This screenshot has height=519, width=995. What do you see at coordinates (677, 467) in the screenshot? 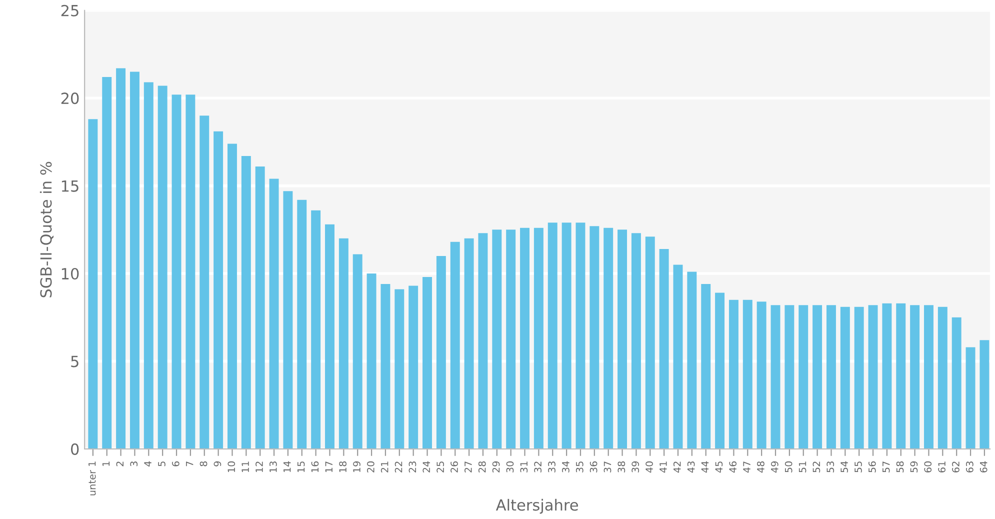
I see `x-tick-label: 42` at bounding box center [677, 467].